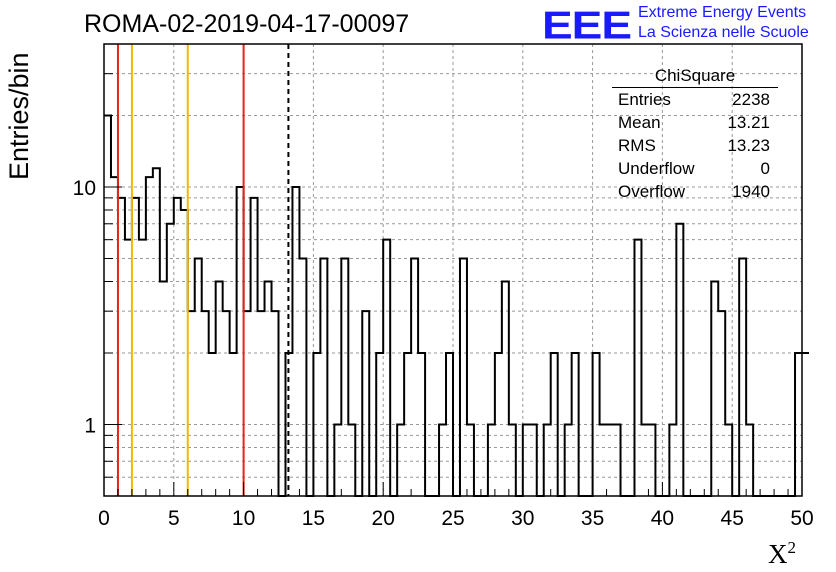  I want to click on stats-row-mean: Mean 13.21, so click(695, 122).